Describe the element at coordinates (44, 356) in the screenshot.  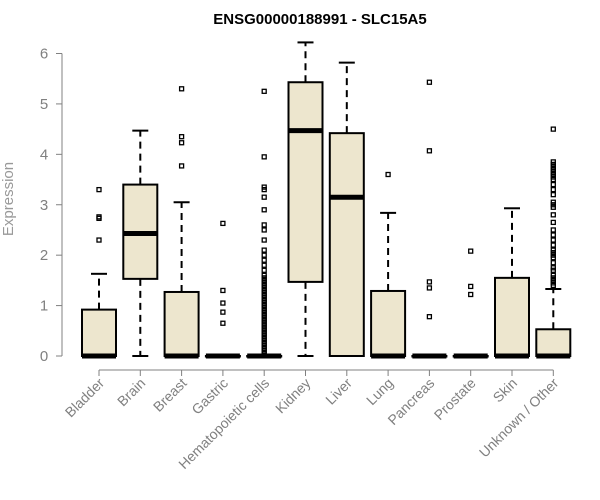
I see `y-tick-label: 0` at that location.